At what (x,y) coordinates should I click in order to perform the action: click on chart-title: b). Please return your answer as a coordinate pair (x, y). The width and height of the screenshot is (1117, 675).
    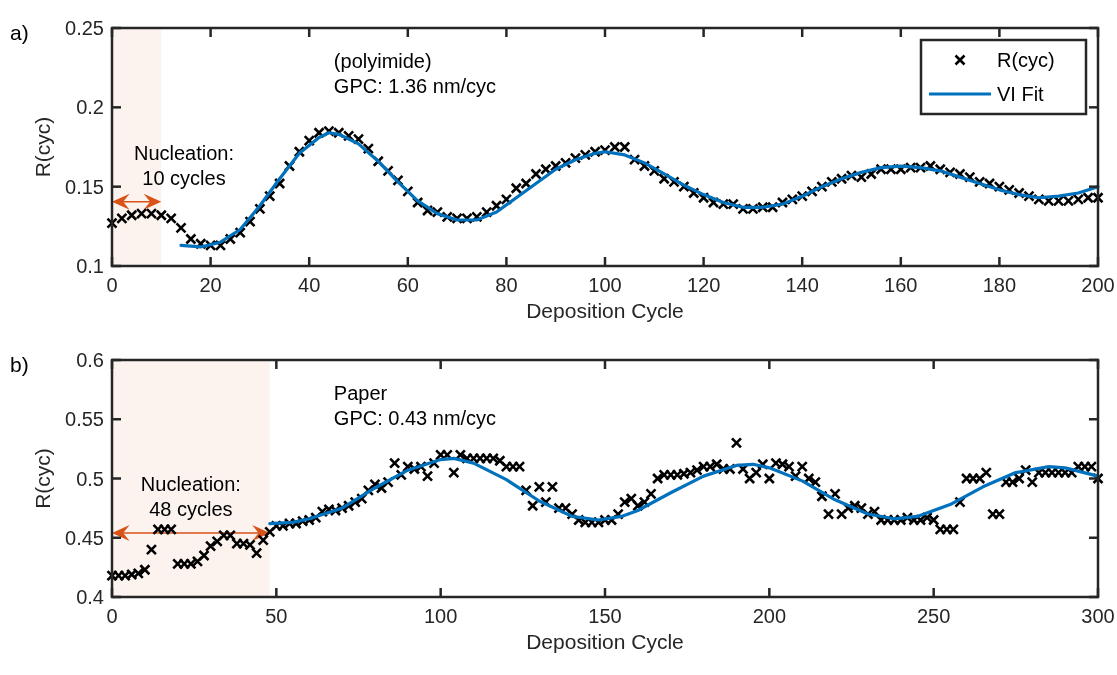
    Looking at the image, I should click on (19, 364).